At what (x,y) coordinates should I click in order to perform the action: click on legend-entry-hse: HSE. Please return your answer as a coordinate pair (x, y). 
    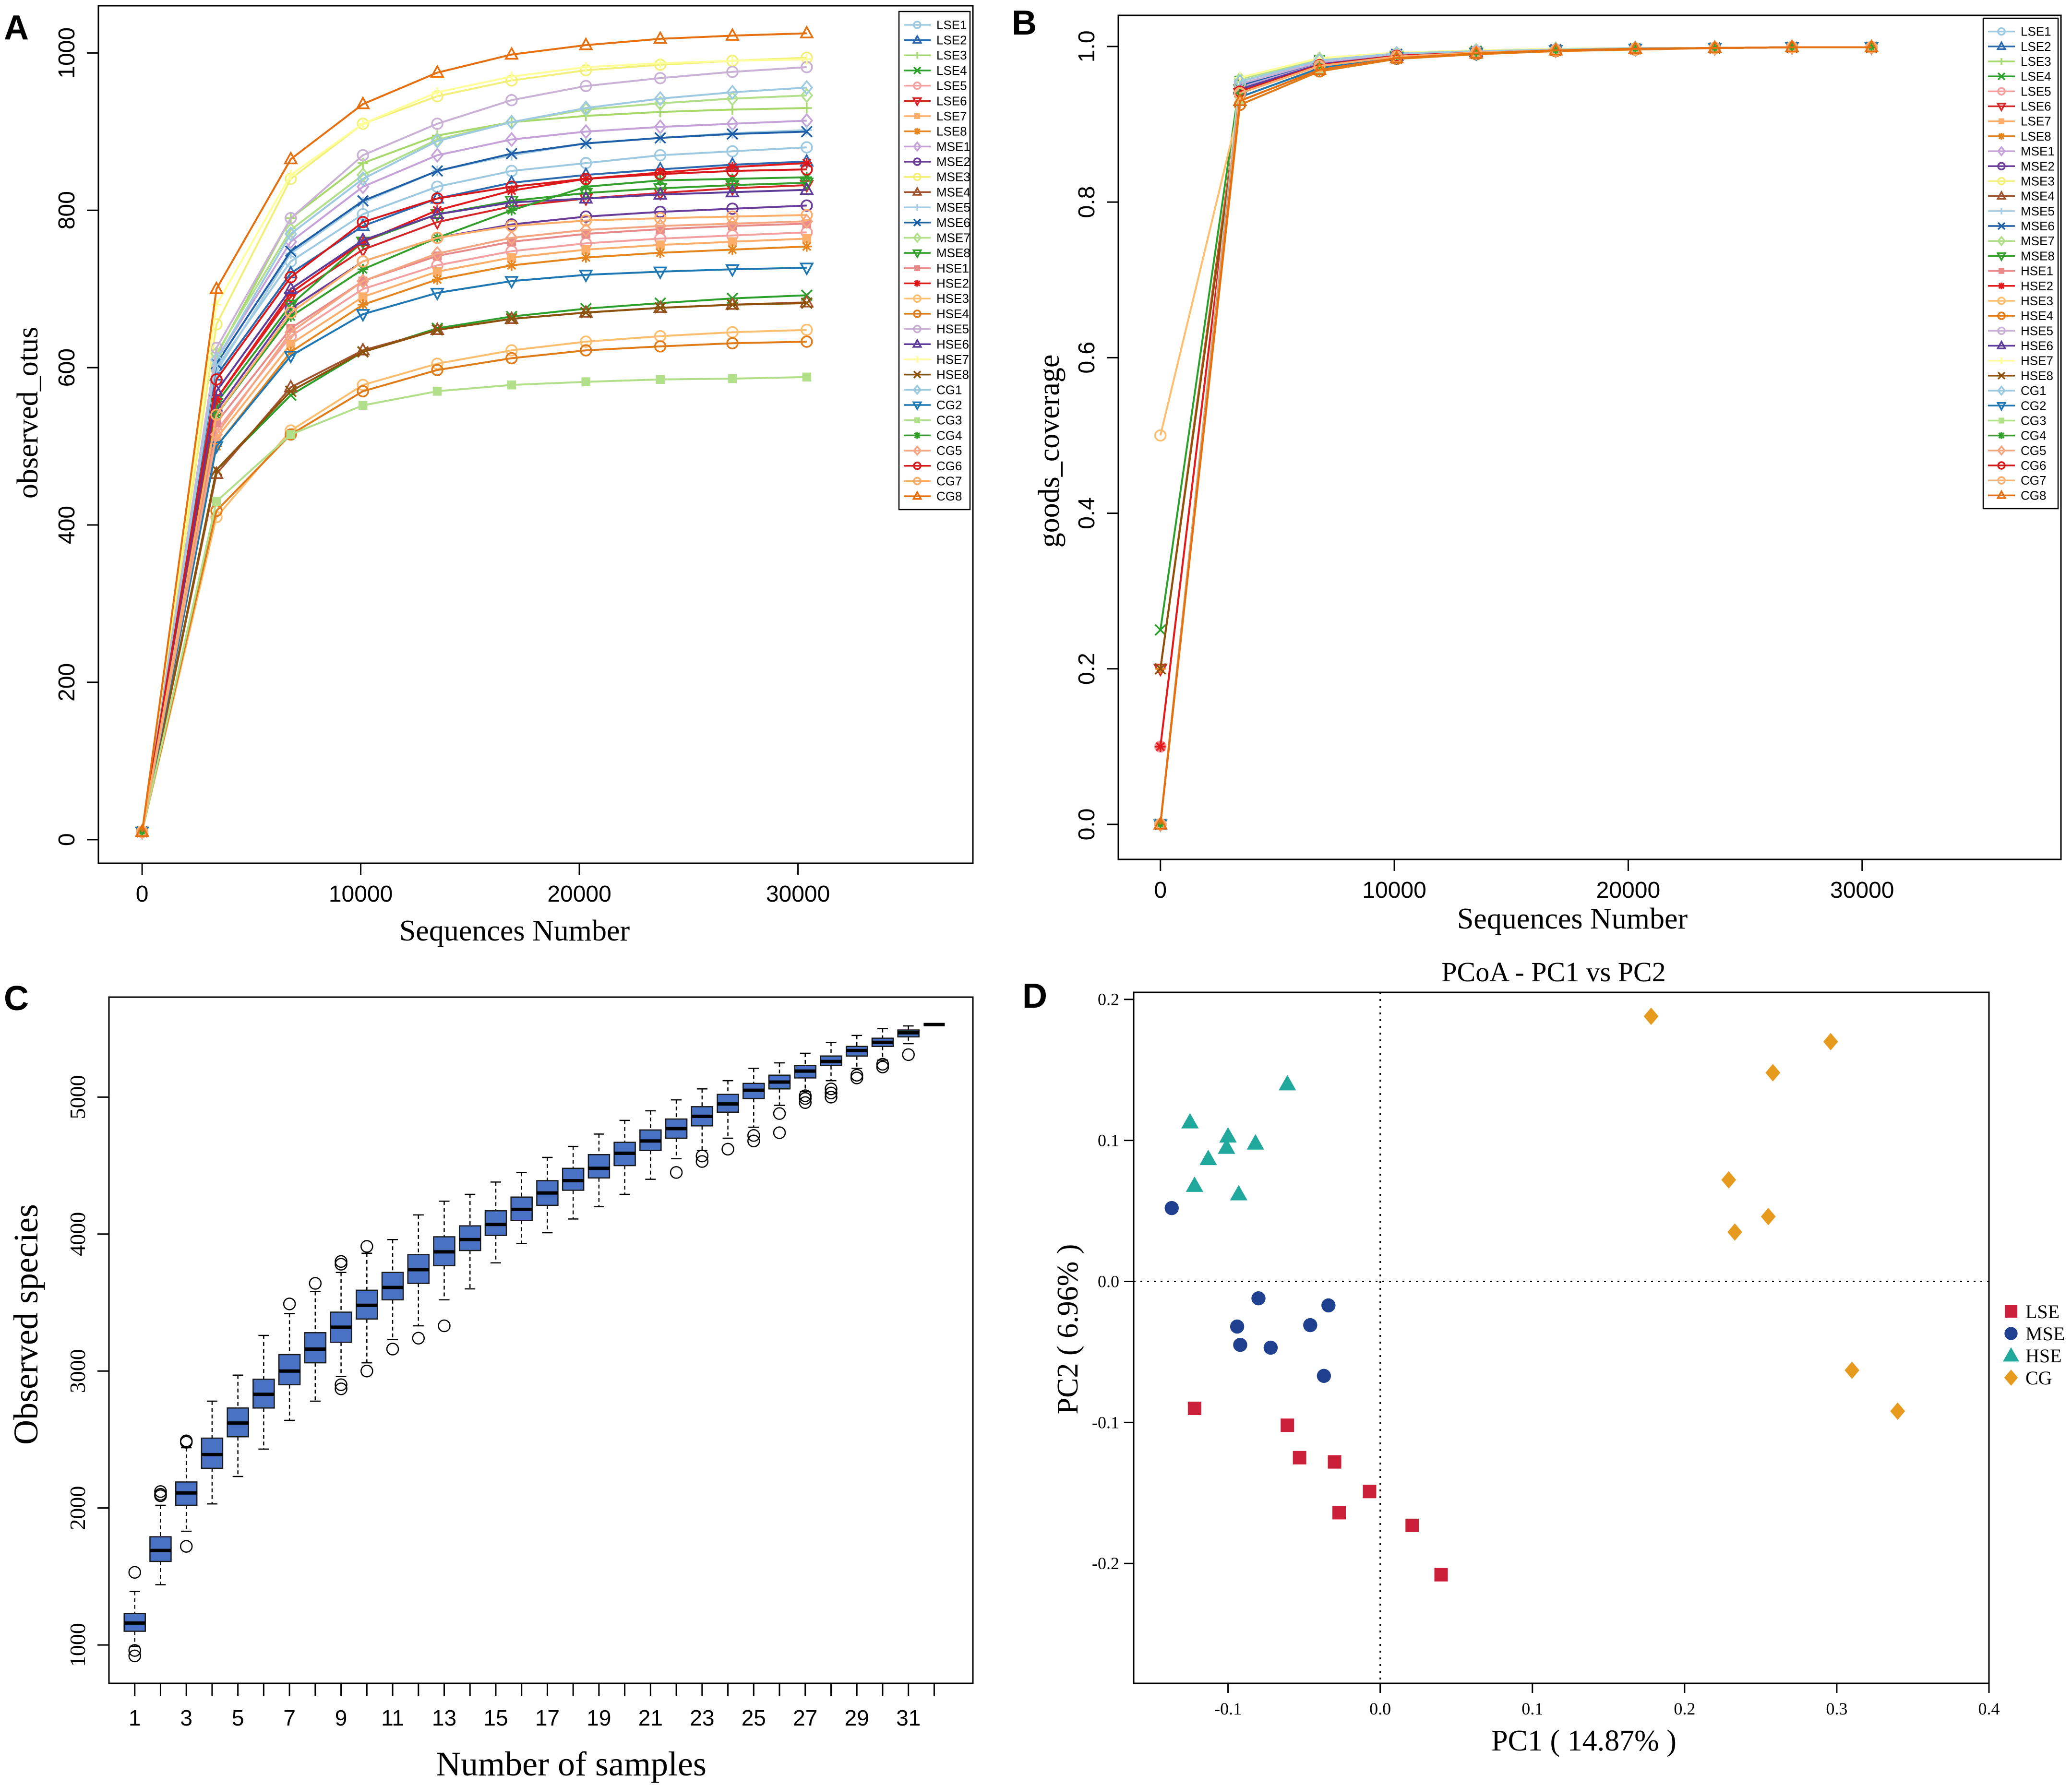
    Looking at the image, I should click on (2032, 1356).